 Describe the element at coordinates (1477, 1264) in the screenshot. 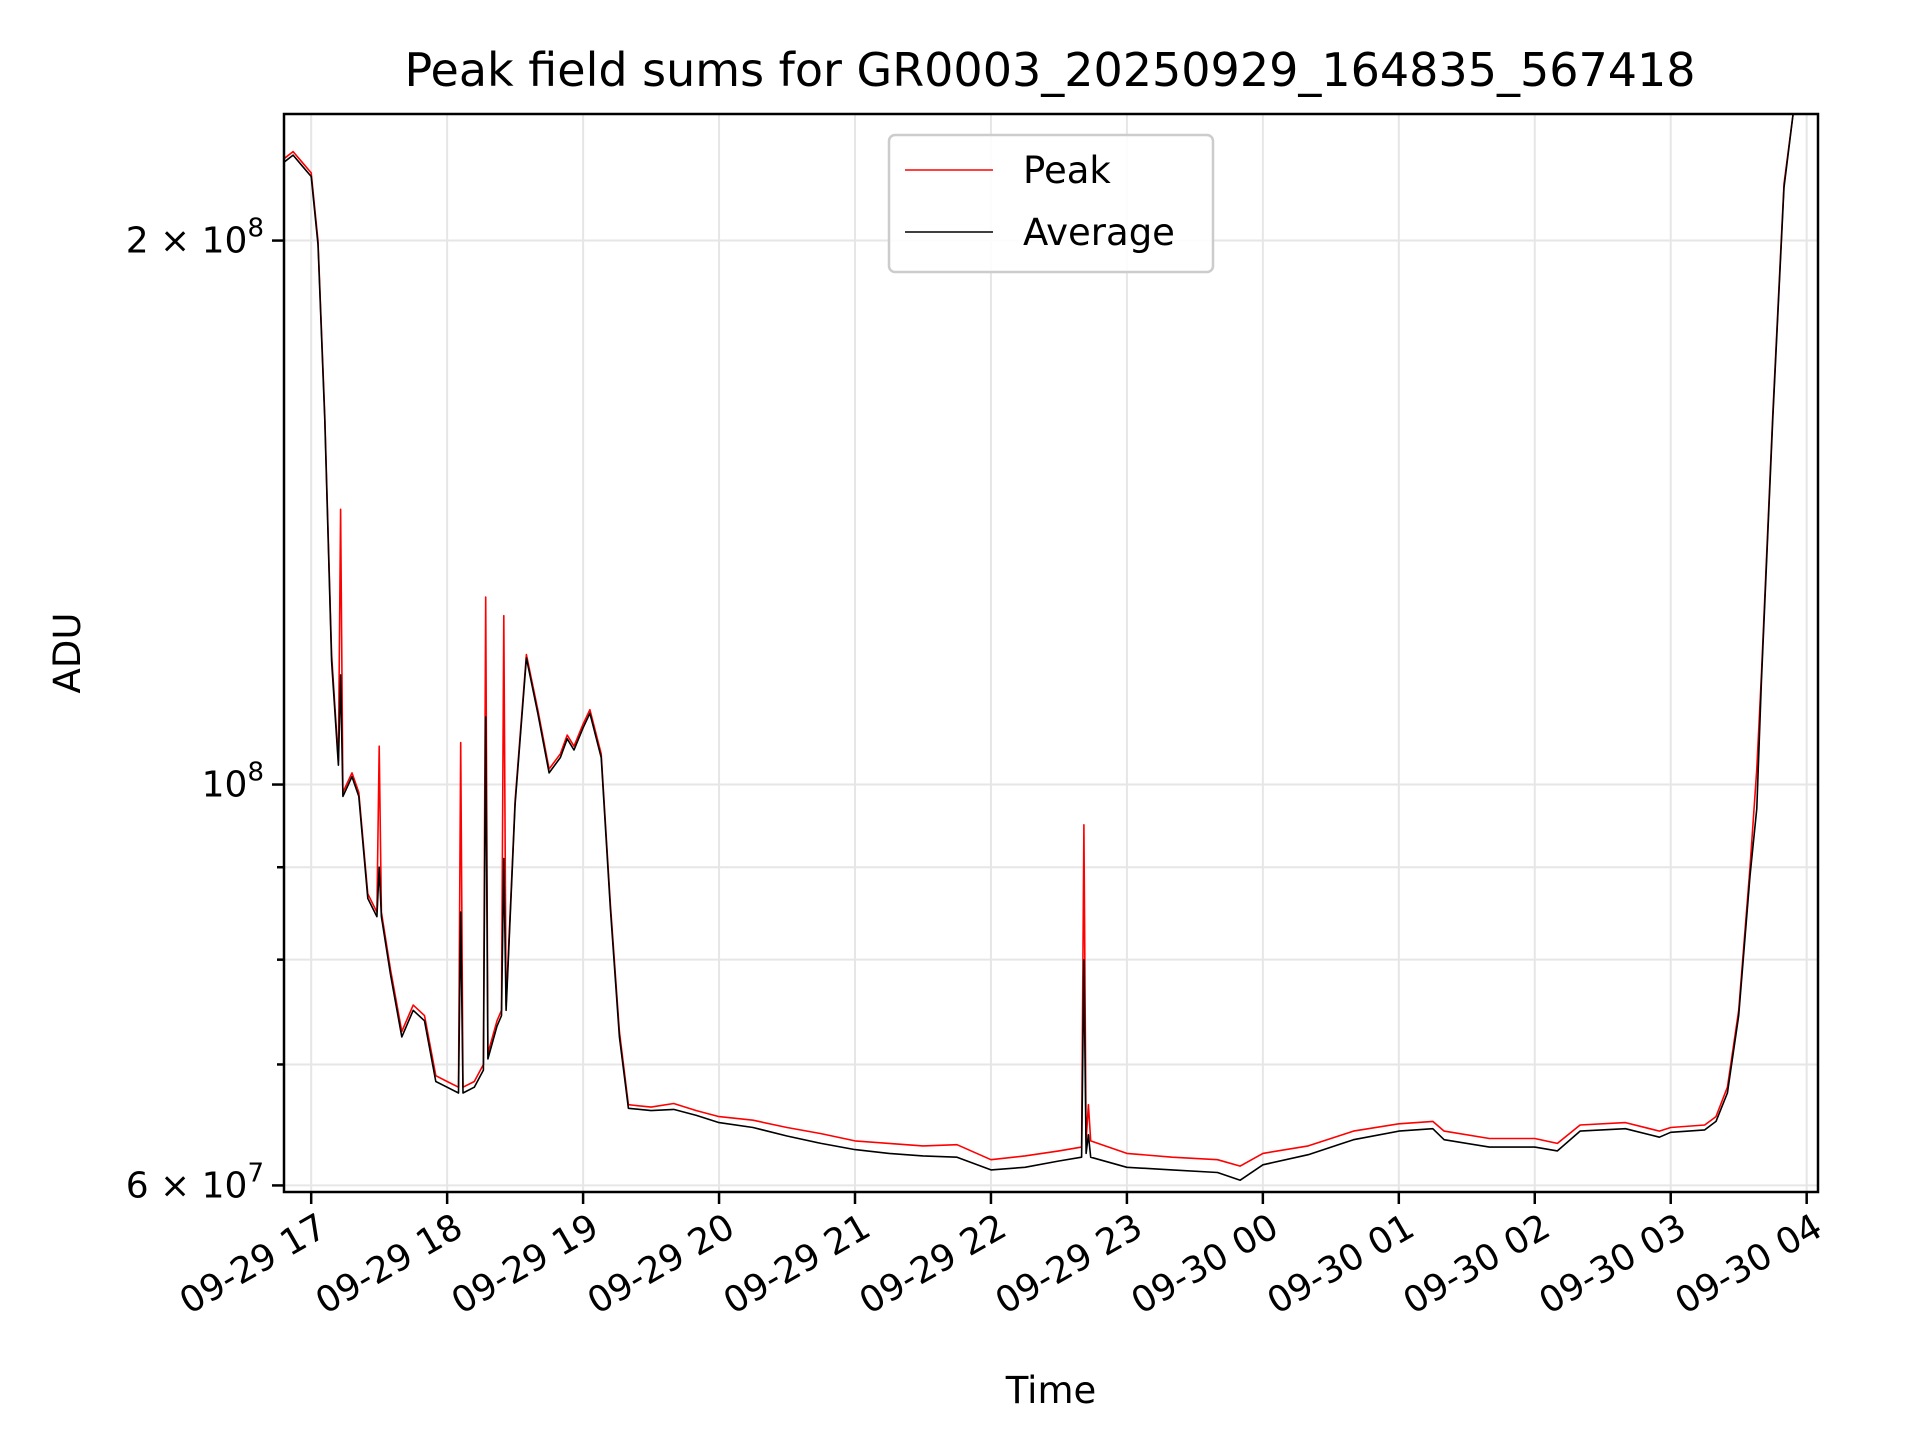

I see `x-tick-label: 09-30 02` at that location.